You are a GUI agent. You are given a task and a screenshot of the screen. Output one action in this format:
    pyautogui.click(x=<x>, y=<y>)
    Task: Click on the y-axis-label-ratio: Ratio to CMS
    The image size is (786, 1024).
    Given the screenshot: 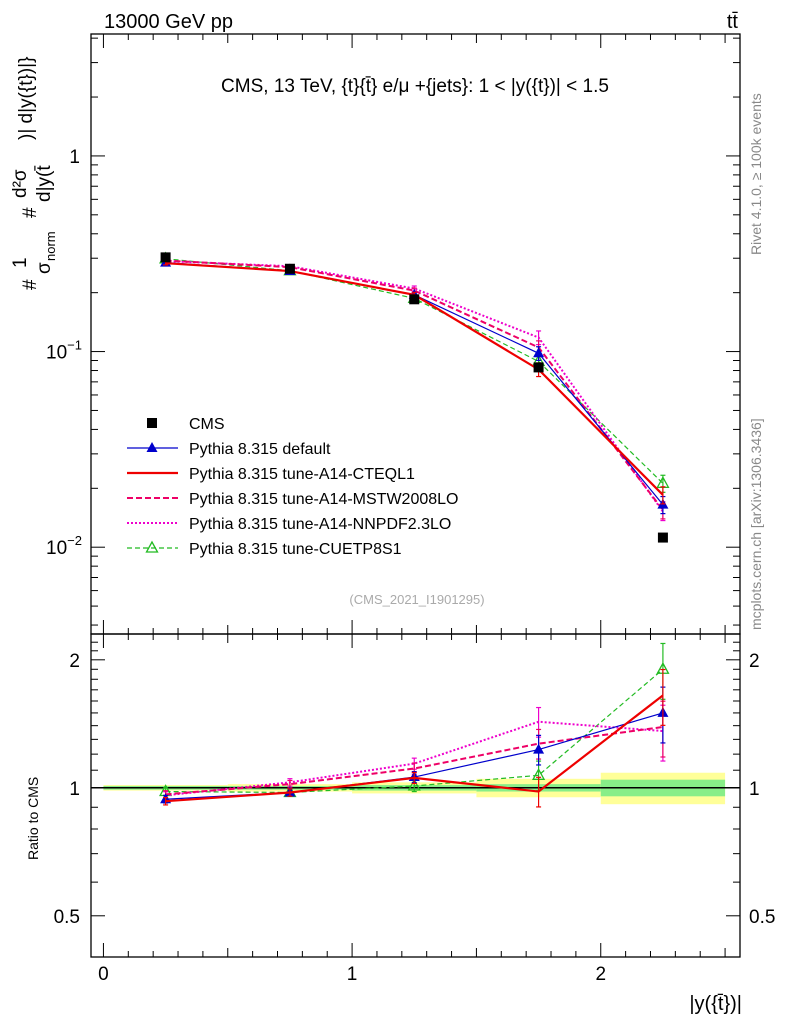 What is the action you would take?
    pyautogui.click(x=33, y=818)
    